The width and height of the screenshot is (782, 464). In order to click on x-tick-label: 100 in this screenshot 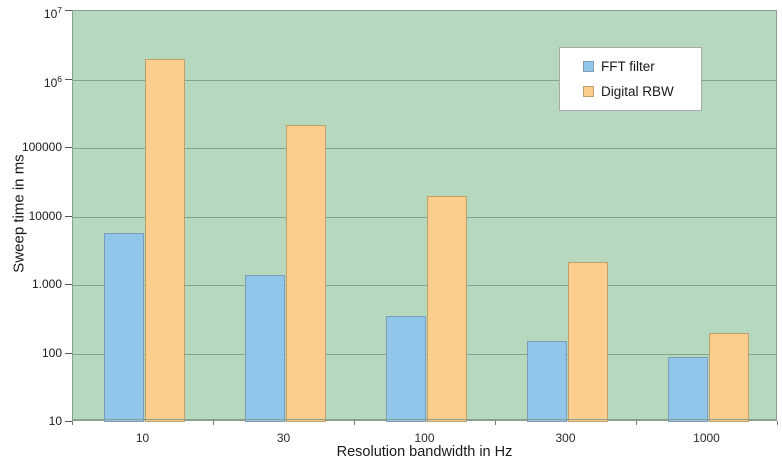, I will do `click(424, 438)`.